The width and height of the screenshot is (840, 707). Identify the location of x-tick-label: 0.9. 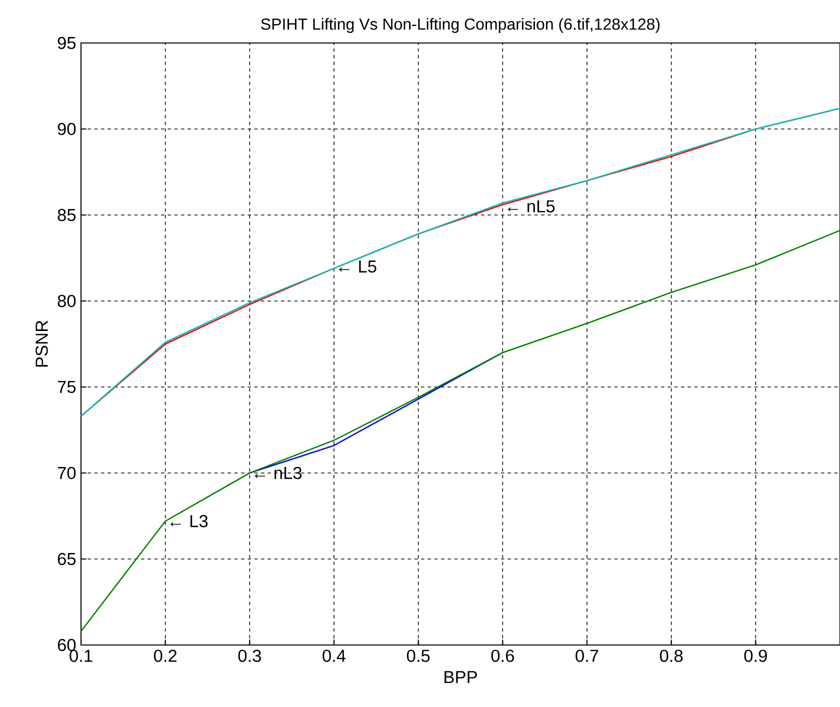
(755, 656).